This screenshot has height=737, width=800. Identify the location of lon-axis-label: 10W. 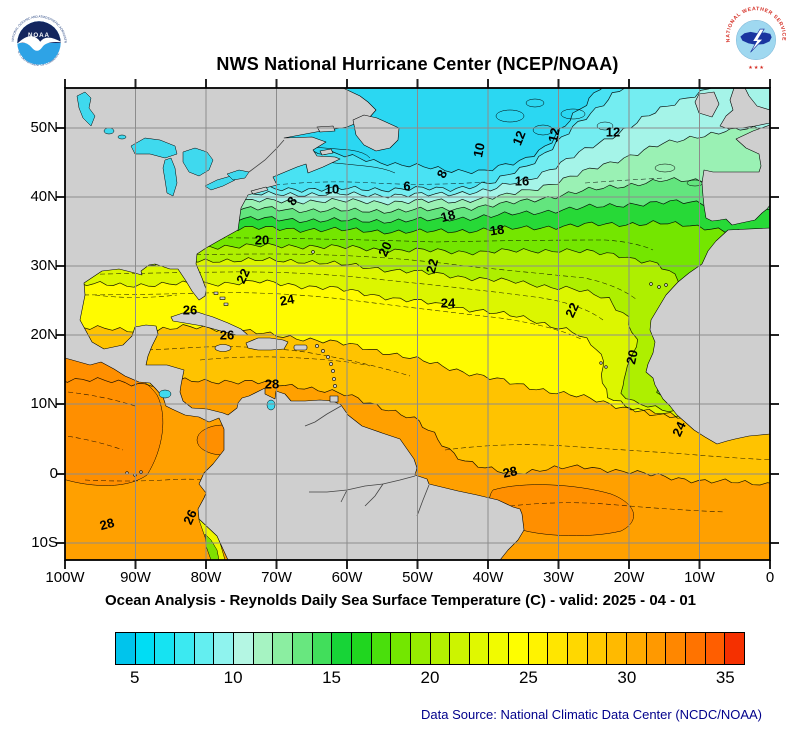
(699, 577).